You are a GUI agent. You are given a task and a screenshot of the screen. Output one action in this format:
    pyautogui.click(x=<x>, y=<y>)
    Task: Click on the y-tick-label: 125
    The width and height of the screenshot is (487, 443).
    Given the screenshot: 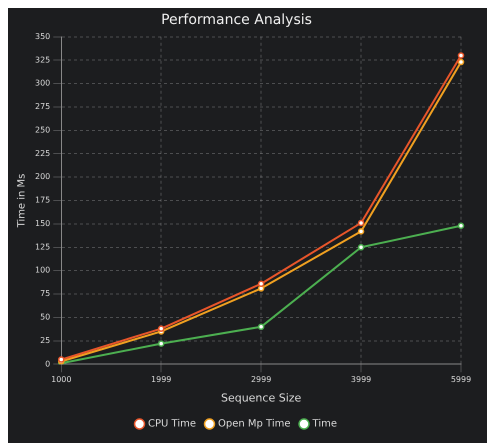 What is the action you would take?
    pyautogui.click(x=42, y=247)
    